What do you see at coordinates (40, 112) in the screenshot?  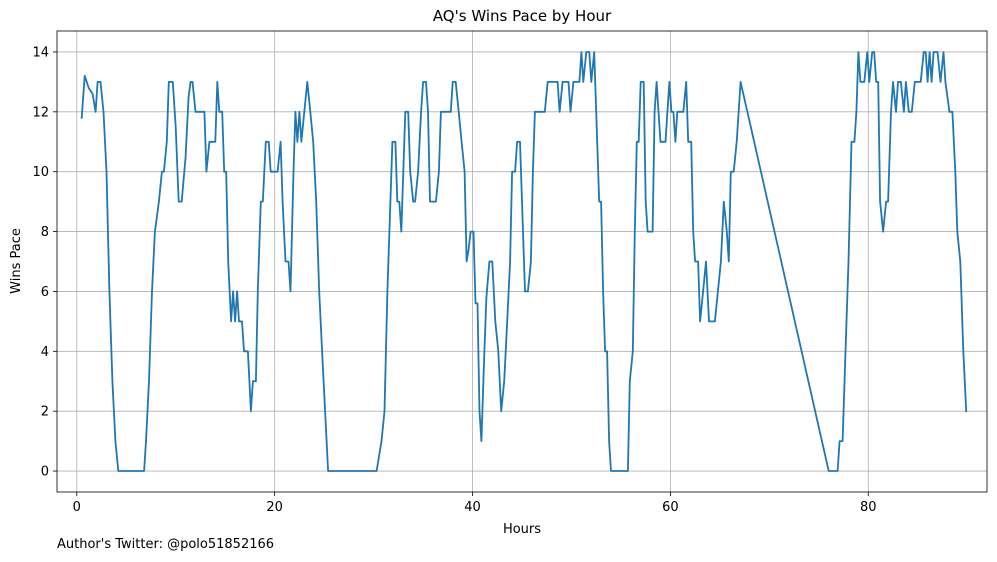 I see `y-tick-label: 12` at bounding box center [40, 112].